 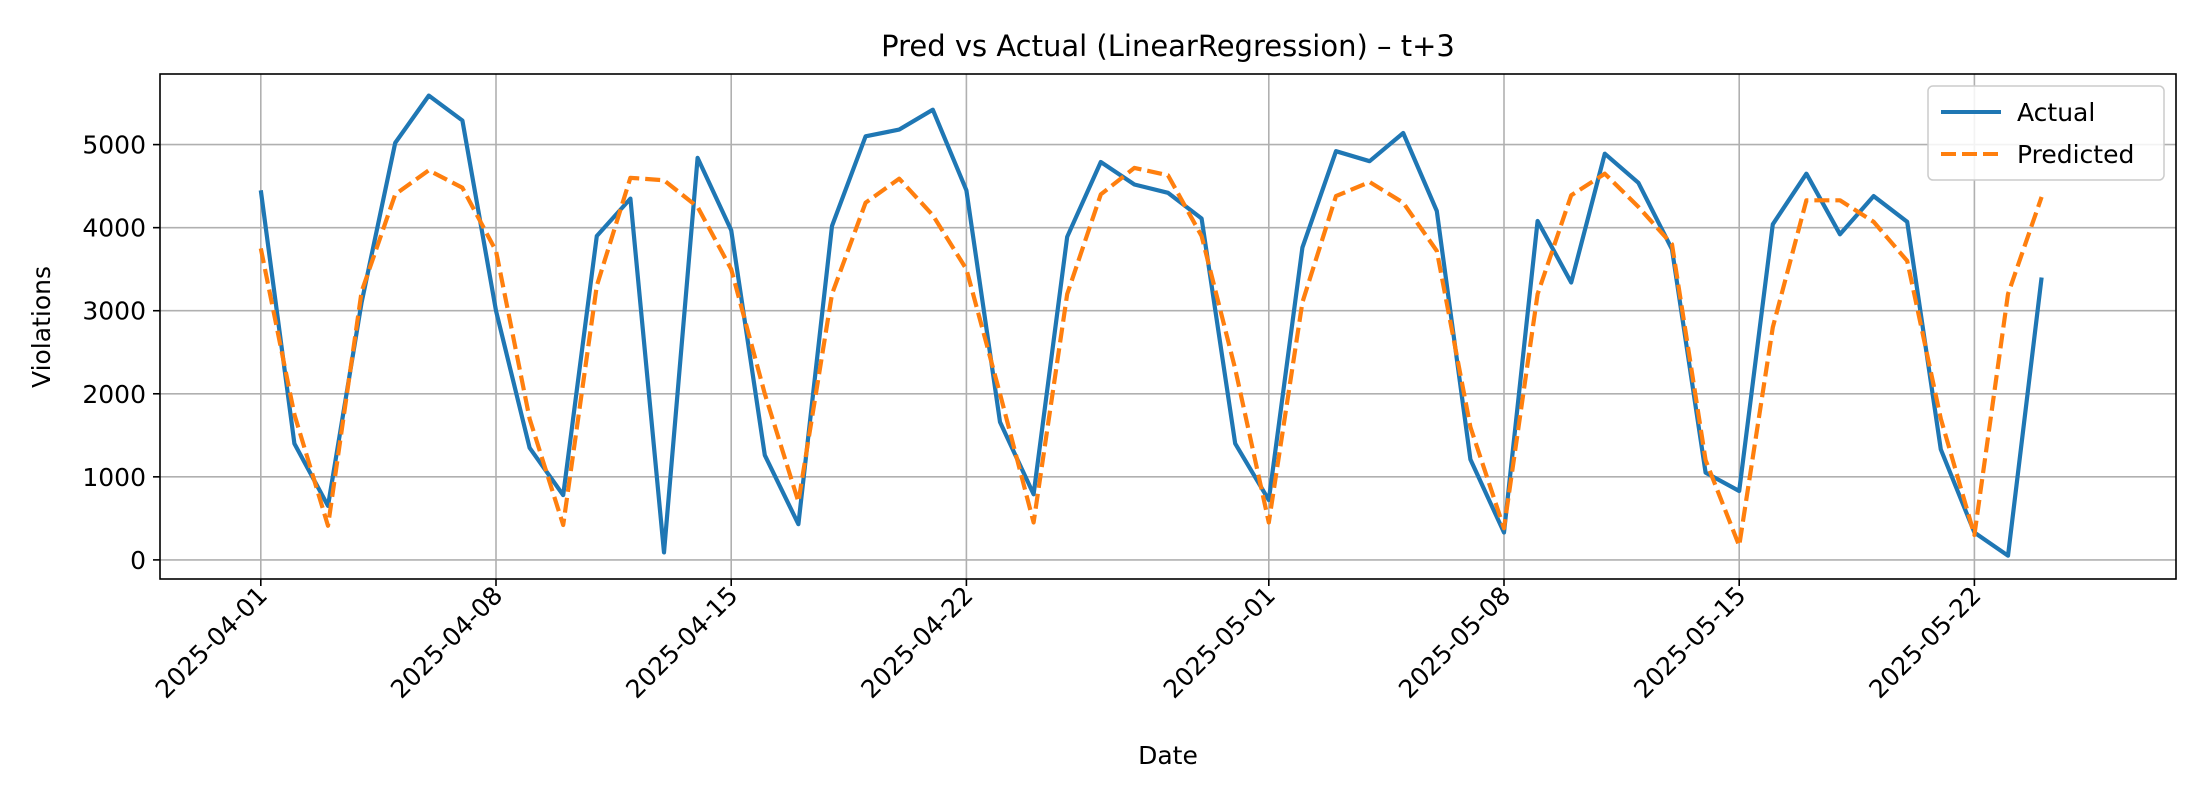 I want to click on x-tick-label: 2025-04-08, so click(x=446, y=642).